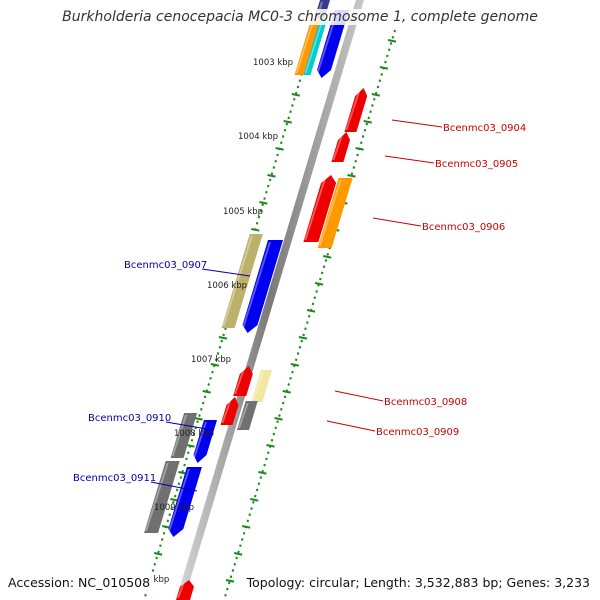 The image size is (600, 600). Describe the element at coordinates (332, 44) in the screenshot. I see `feature-blue-top` at that location.